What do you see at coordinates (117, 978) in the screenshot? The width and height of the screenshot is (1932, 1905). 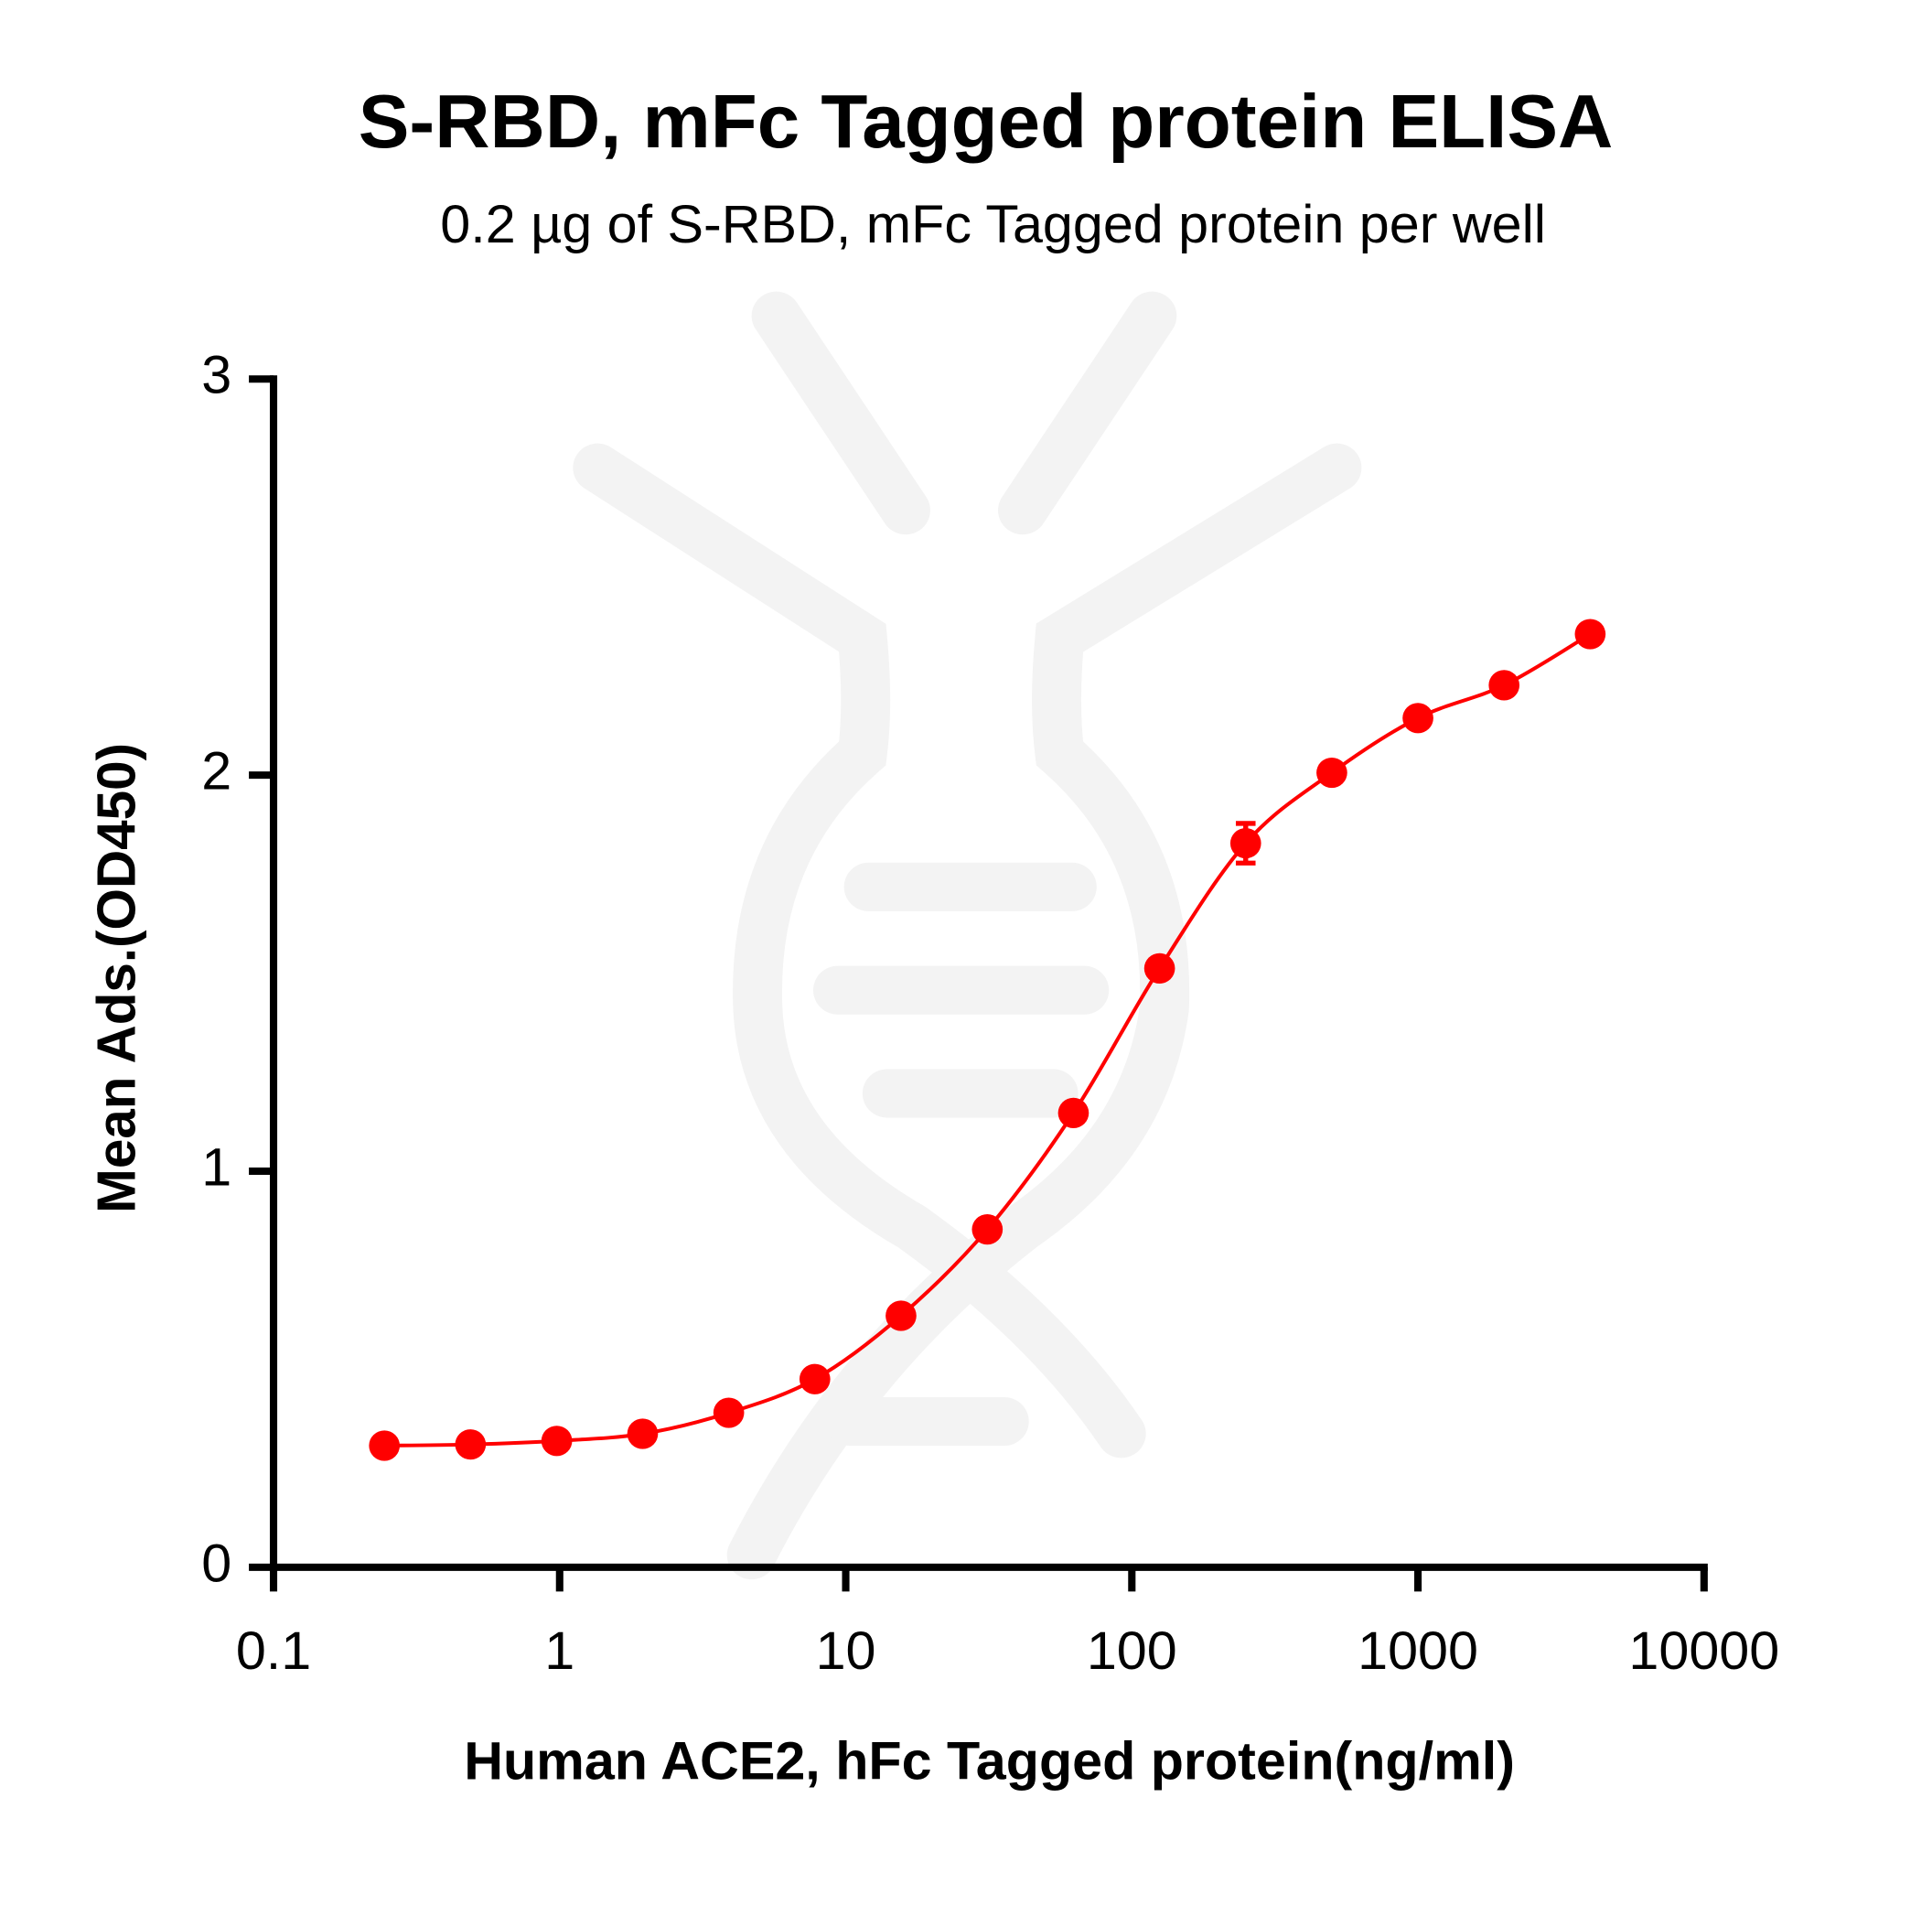 I see `y-axis-label: Mean Ads.(OD450)` at bounding box center [117, 978].